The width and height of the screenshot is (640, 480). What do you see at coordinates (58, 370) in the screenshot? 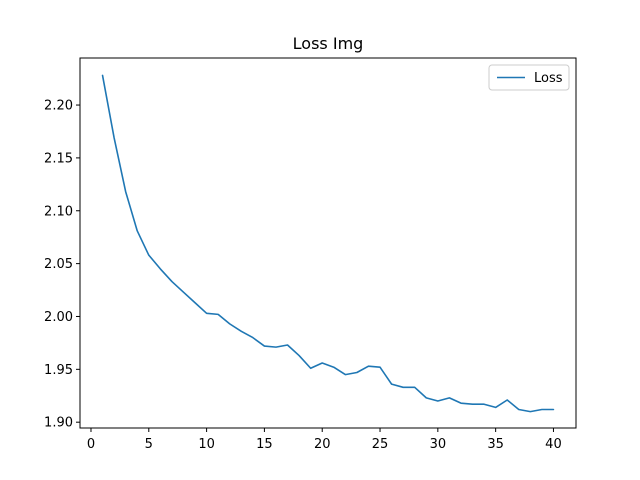
I see `y-tick-label: 1.95` at bounding box center [58, 370].